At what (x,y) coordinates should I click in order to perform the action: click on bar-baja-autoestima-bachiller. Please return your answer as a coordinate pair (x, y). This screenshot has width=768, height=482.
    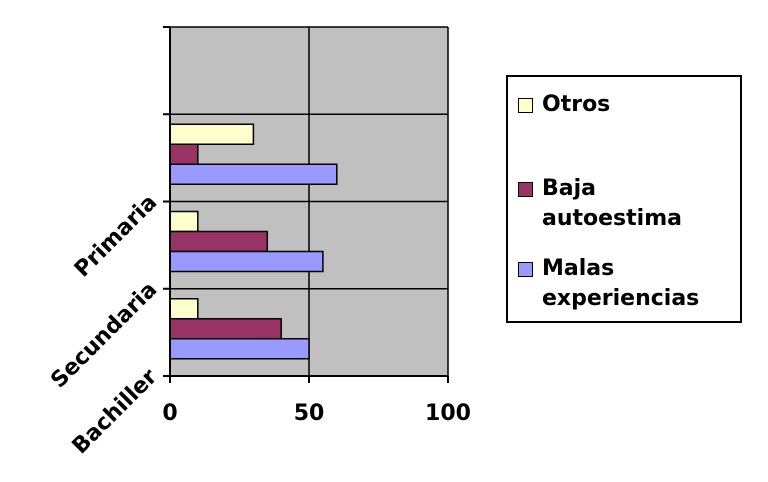
    Looking at the image, I should click on (225, 329).